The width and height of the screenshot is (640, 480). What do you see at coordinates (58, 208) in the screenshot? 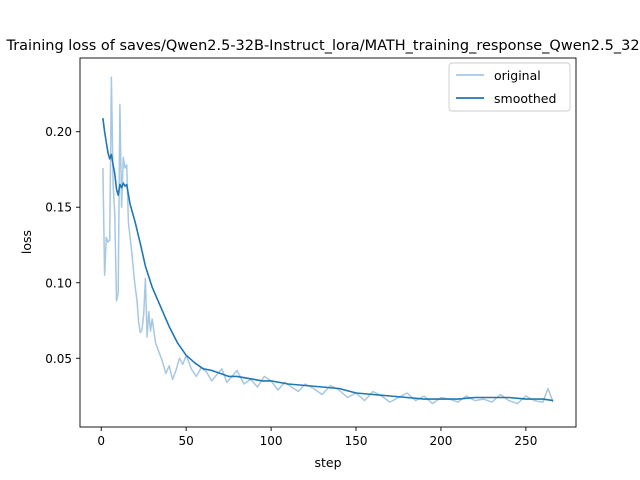
I see `y-tick-label: 0.15` at bounding box center [58, 208].